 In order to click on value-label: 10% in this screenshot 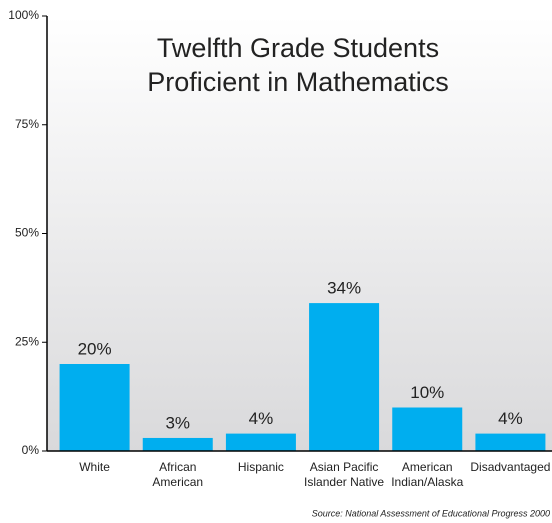, I will do `click(427, 392)`.